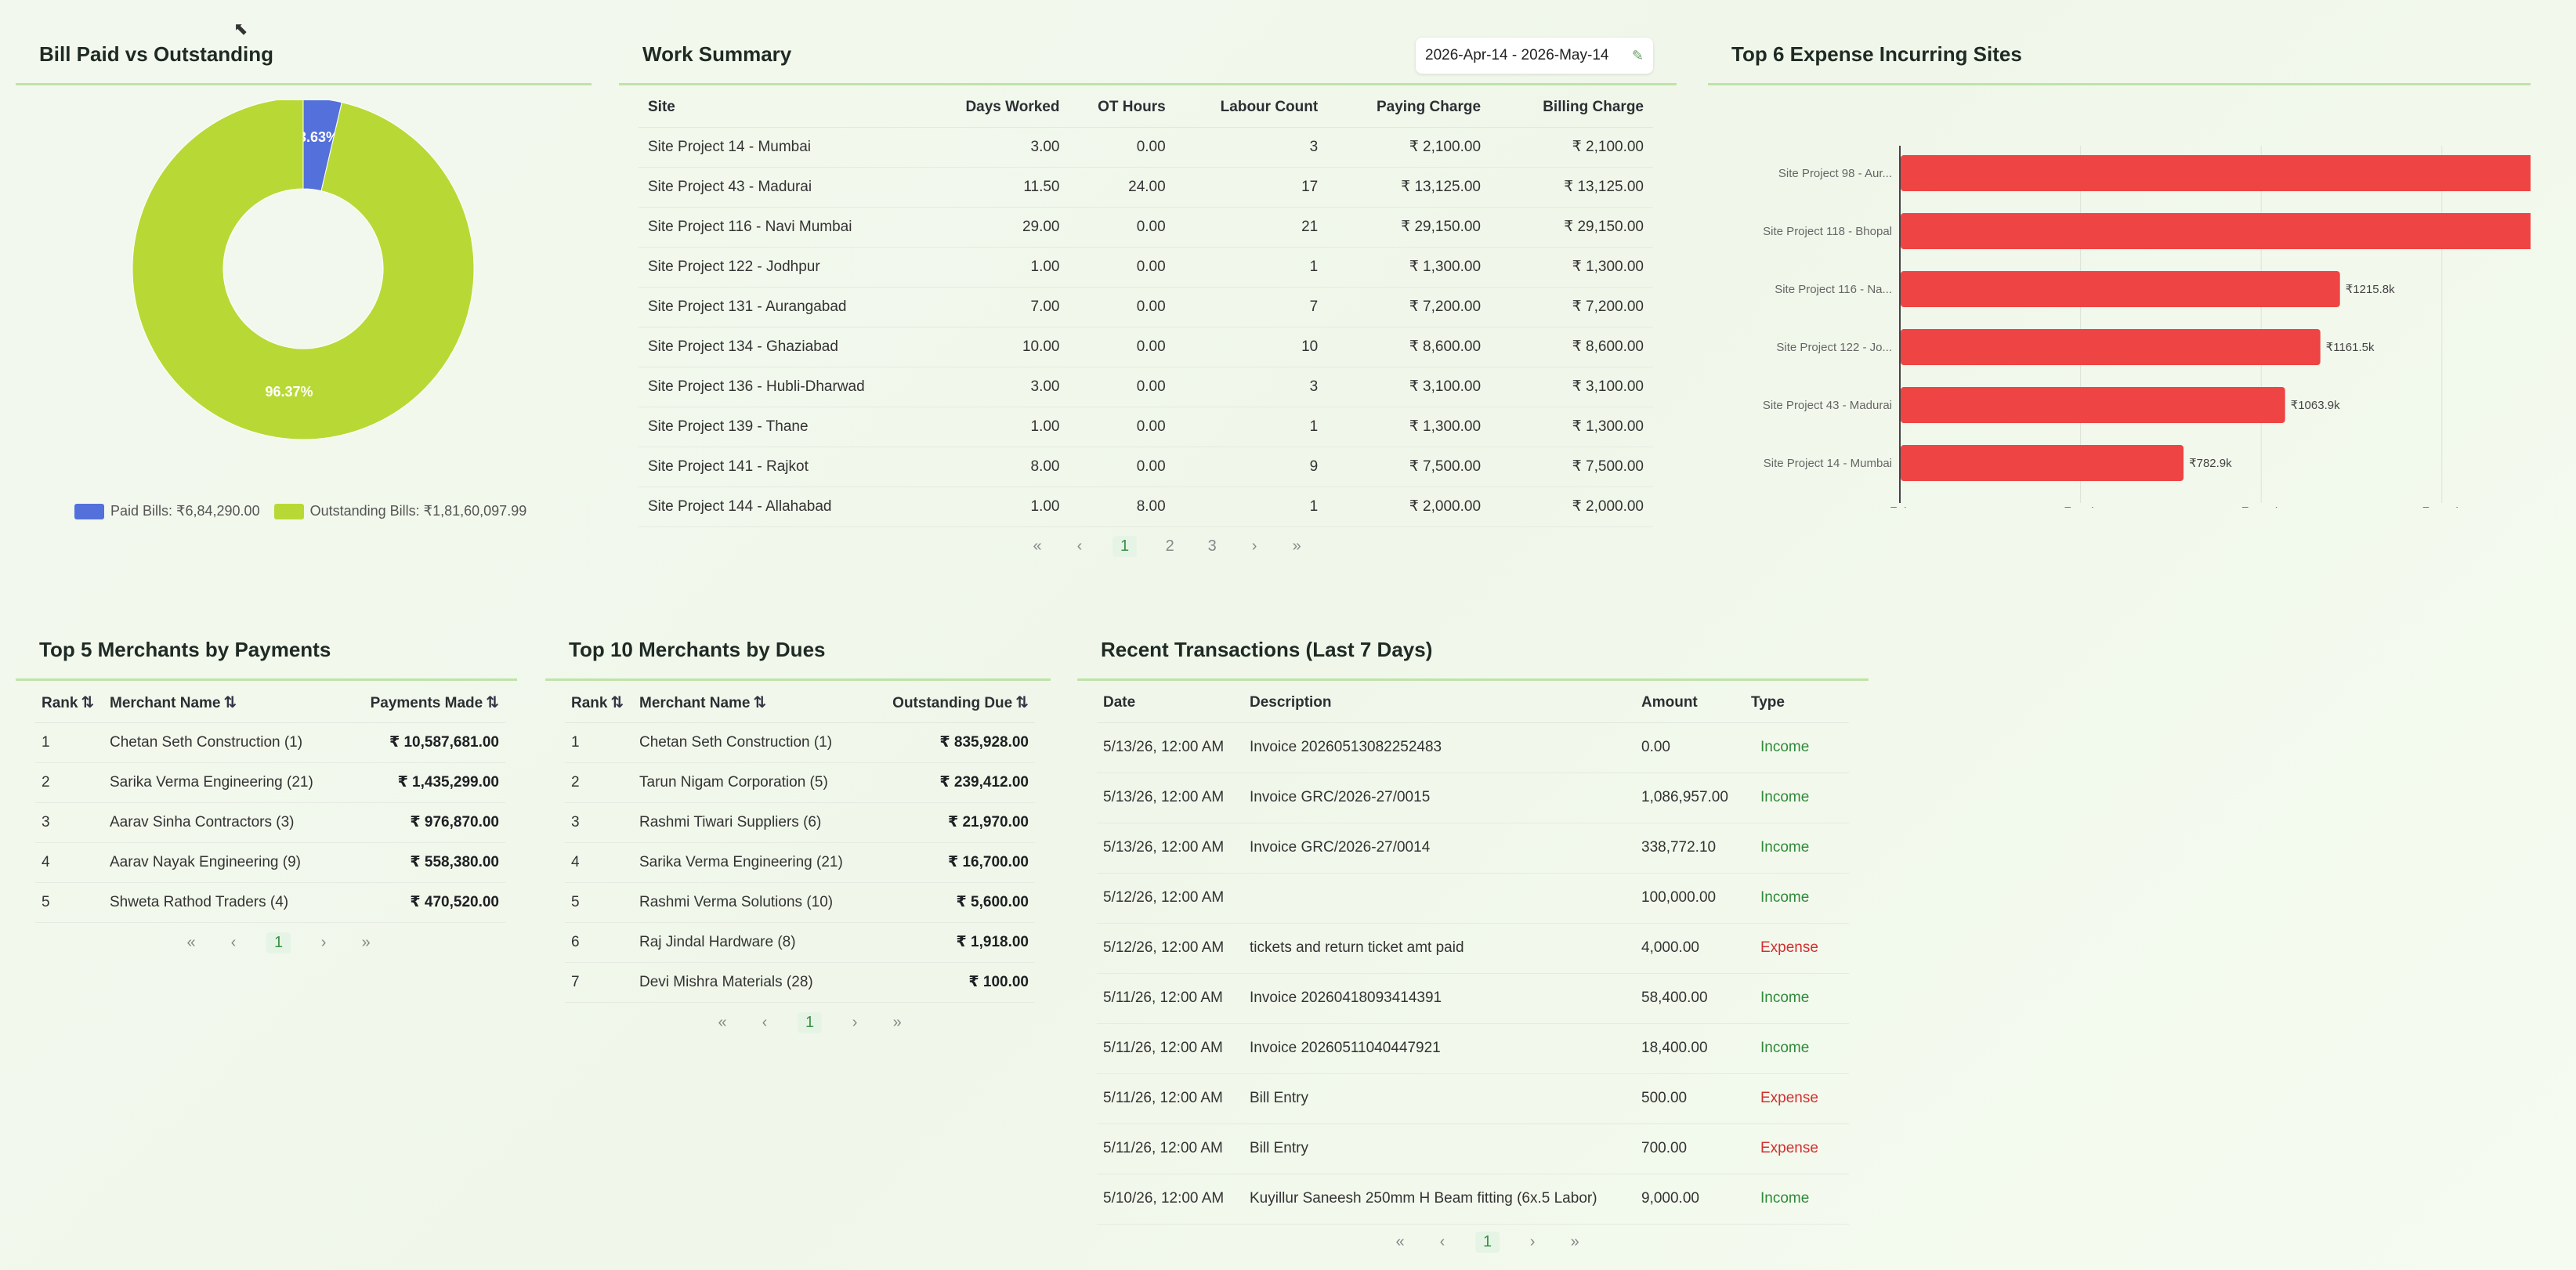 This screenshot has width=2576, height=1270. Describe the element at coordinates (426, 903) in the screenshot. I see `payments-made-cell: ₹ 470,520.00` at that location.